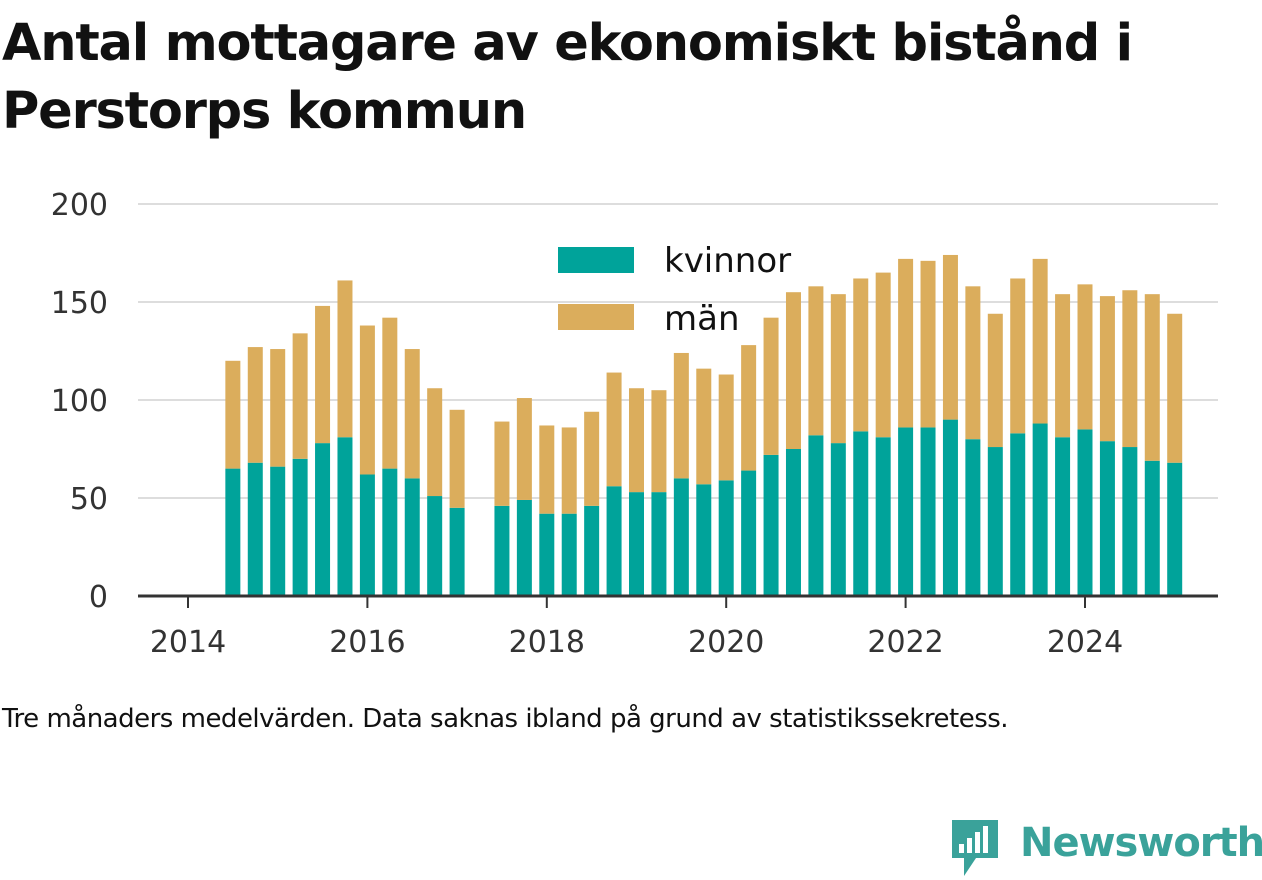 Image resolution: width=1262 pixels, height=880 pixels. I want to click on bar-män-2019-04, so click(659, 441).